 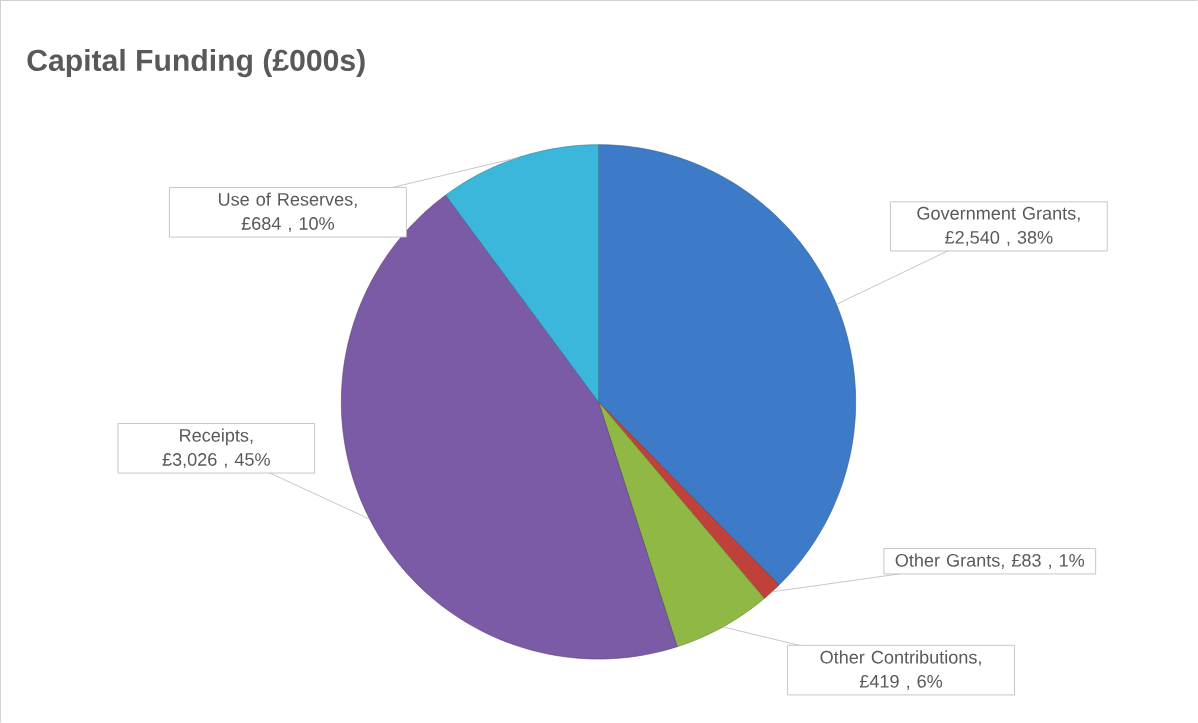 What do you see at coordinates (1043, 561) in the screenshot?
I see `data-label: , £83 , 1%` at bounding box center [1043, 561].